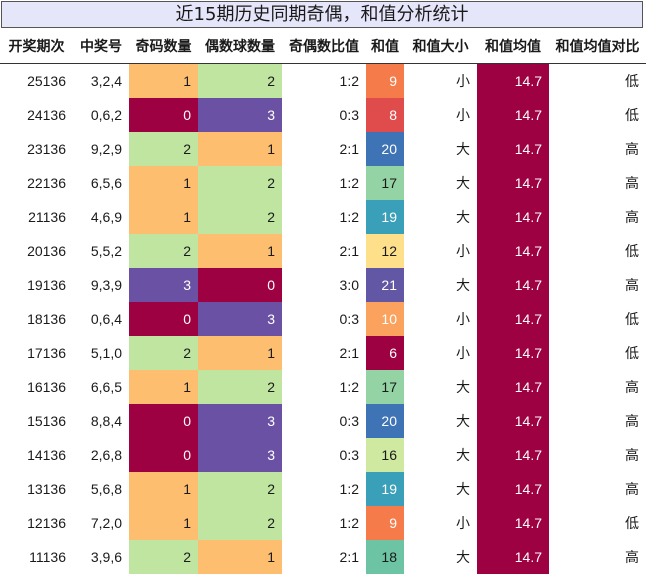 Image resolution: width=646 pixels, height=576 pixels. What do you see at coordinates (323, 387) in the screenshot?
I see `table-row: 16136 6,6,5 1 2 1:2 17 大 14.7 高` at bounding box center [323, 387].